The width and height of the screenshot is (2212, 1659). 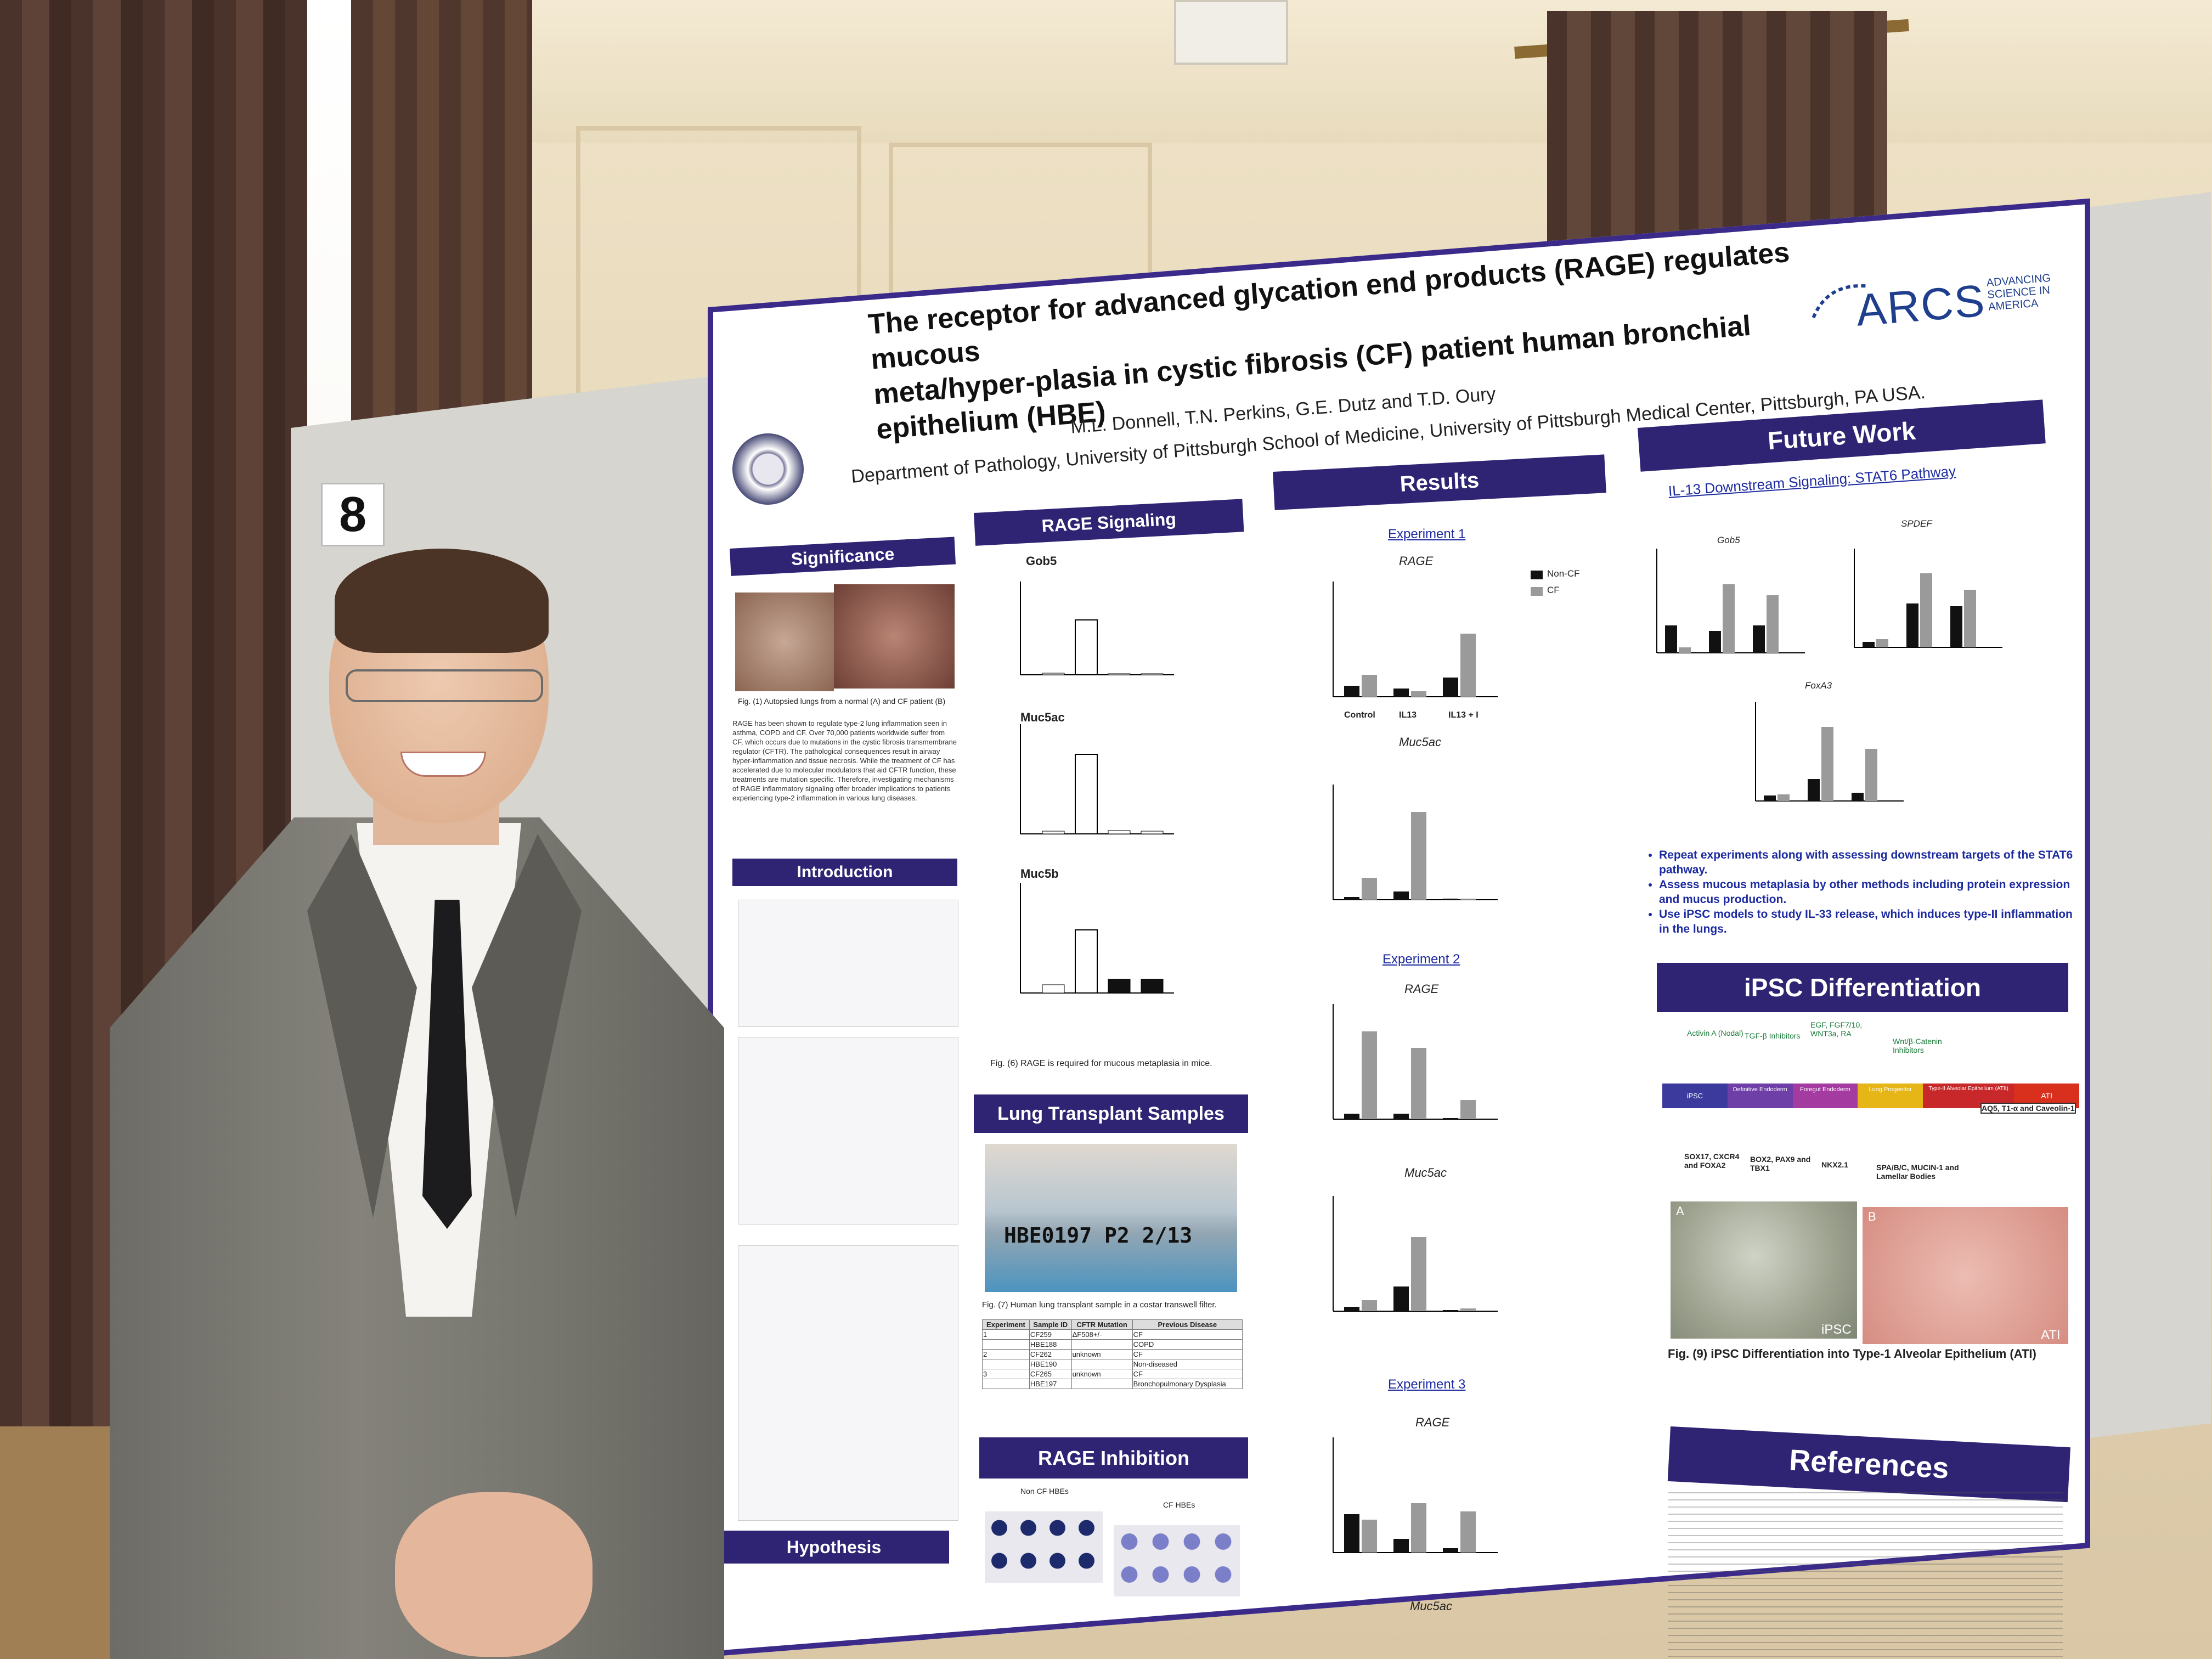 What do you see at coordinates (1006, 1335) in the screenshot?
I see `table-cell: 1` at bounding box center [1006, 1335].